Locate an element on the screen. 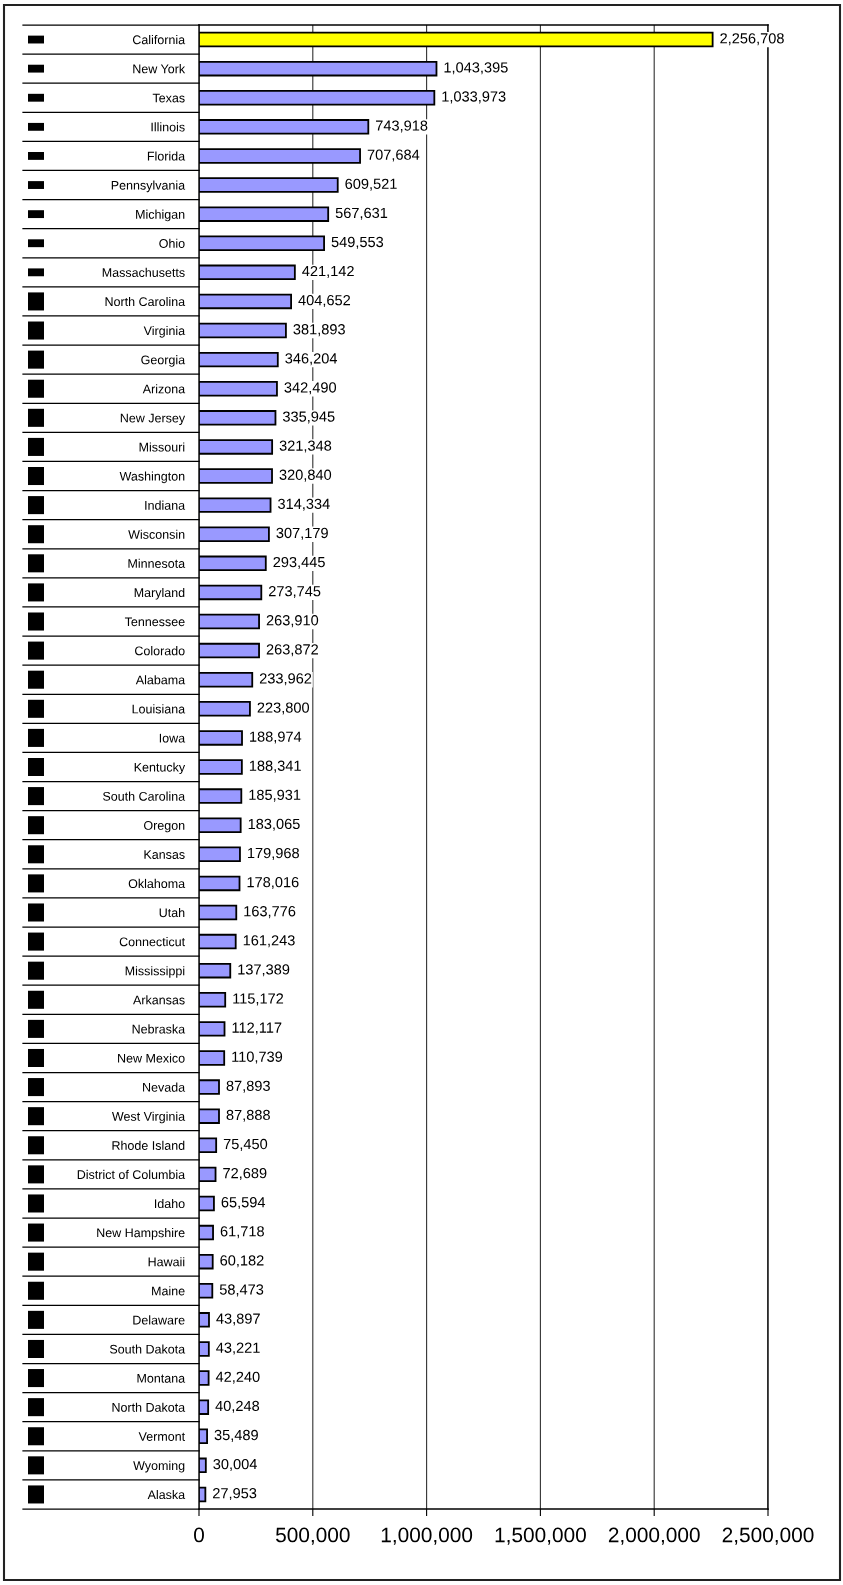 The height and width of the screenshot is (1585, 843). y-tick-label: New York is located at coordinates (159, 69).